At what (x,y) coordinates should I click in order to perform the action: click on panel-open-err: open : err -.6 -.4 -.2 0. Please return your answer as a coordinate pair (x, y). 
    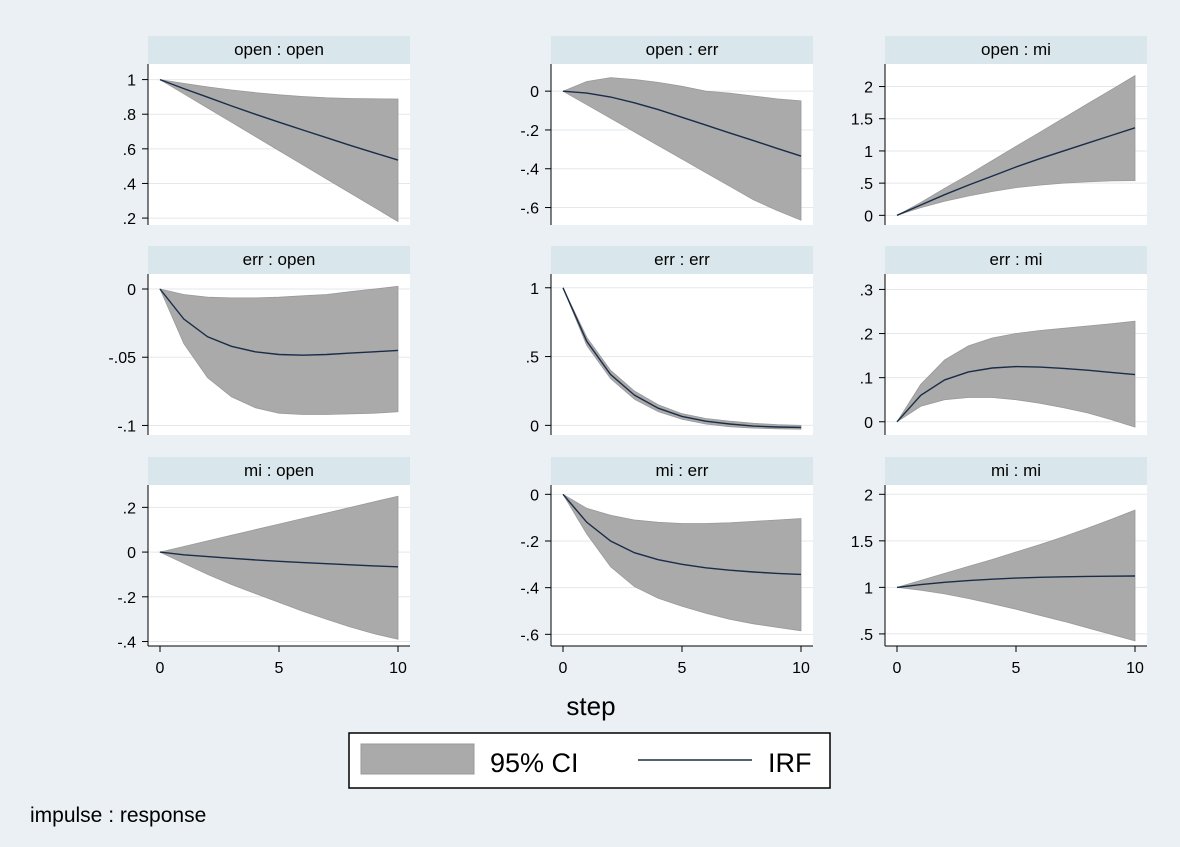
    Looking at the image, I should click on (666, 130).